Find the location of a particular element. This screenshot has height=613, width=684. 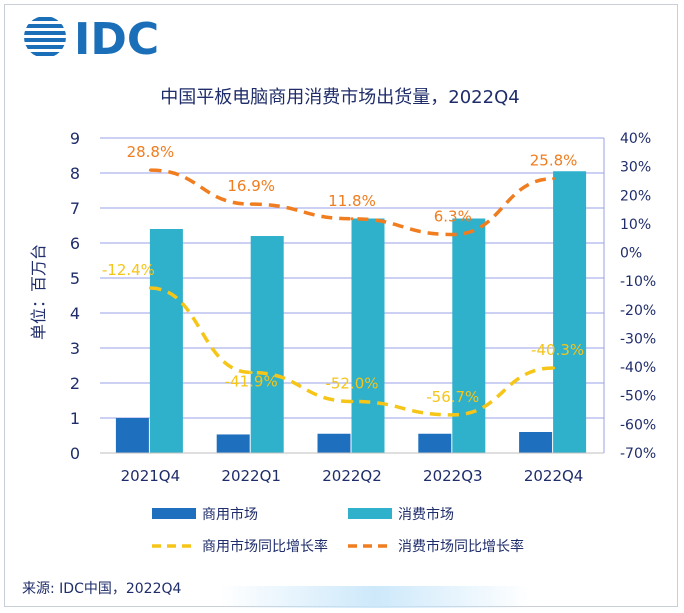

left-tick-label: 4 is located at coordinates (75, 313).